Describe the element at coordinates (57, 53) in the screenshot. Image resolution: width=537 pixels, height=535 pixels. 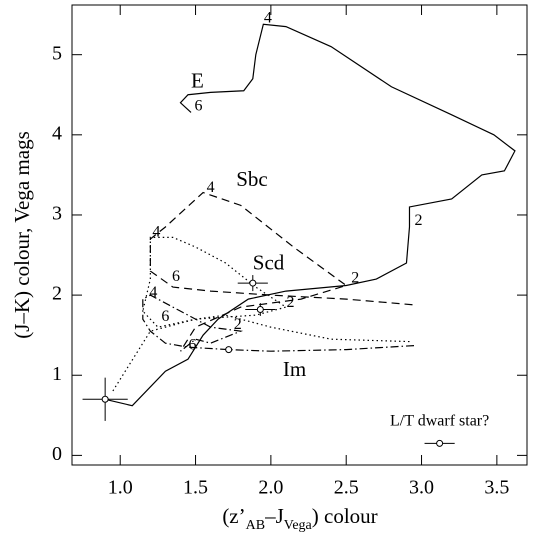
I see `y-tick-label: 5` at that location.